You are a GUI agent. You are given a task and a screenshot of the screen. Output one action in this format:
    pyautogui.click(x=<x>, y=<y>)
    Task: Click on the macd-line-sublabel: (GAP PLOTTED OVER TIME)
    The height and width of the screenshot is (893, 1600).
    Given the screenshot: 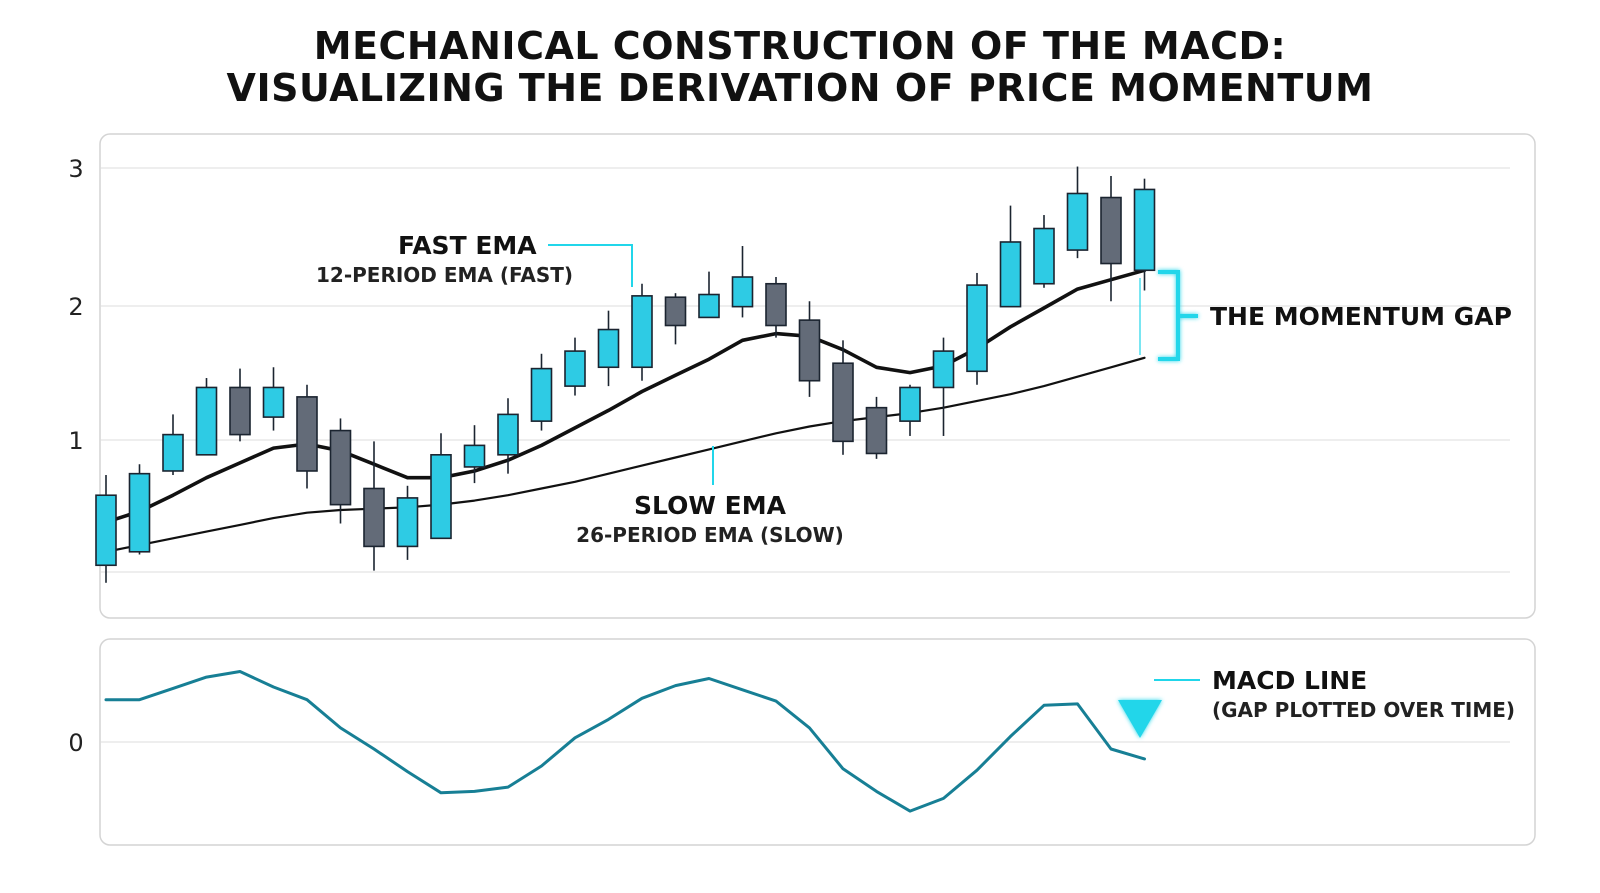 What is the action you would take?
    pyautogui.click(x=1363, y=710)
    